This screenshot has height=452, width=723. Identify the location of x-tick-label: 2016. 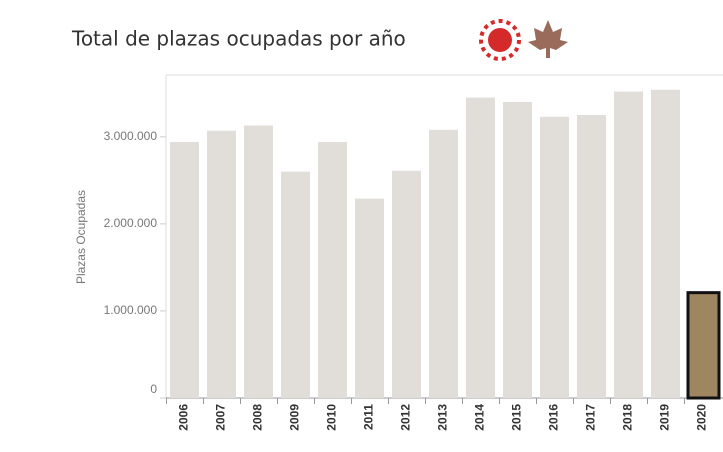
(554, 417).